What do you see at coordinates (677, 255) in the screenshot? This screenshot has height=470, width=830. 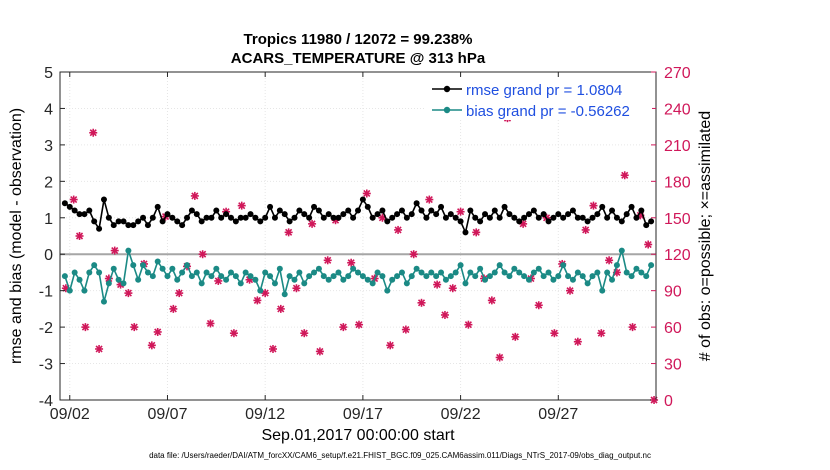 I see `y2-tick-label: 120` at bounding box center [677, 255].